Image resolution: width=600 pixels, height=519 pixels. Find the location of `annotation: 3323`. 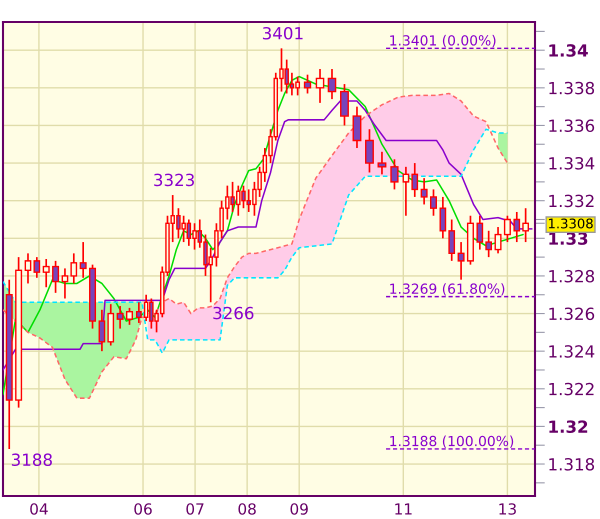

annotation: 3323 is located at coordinates (174, 180).